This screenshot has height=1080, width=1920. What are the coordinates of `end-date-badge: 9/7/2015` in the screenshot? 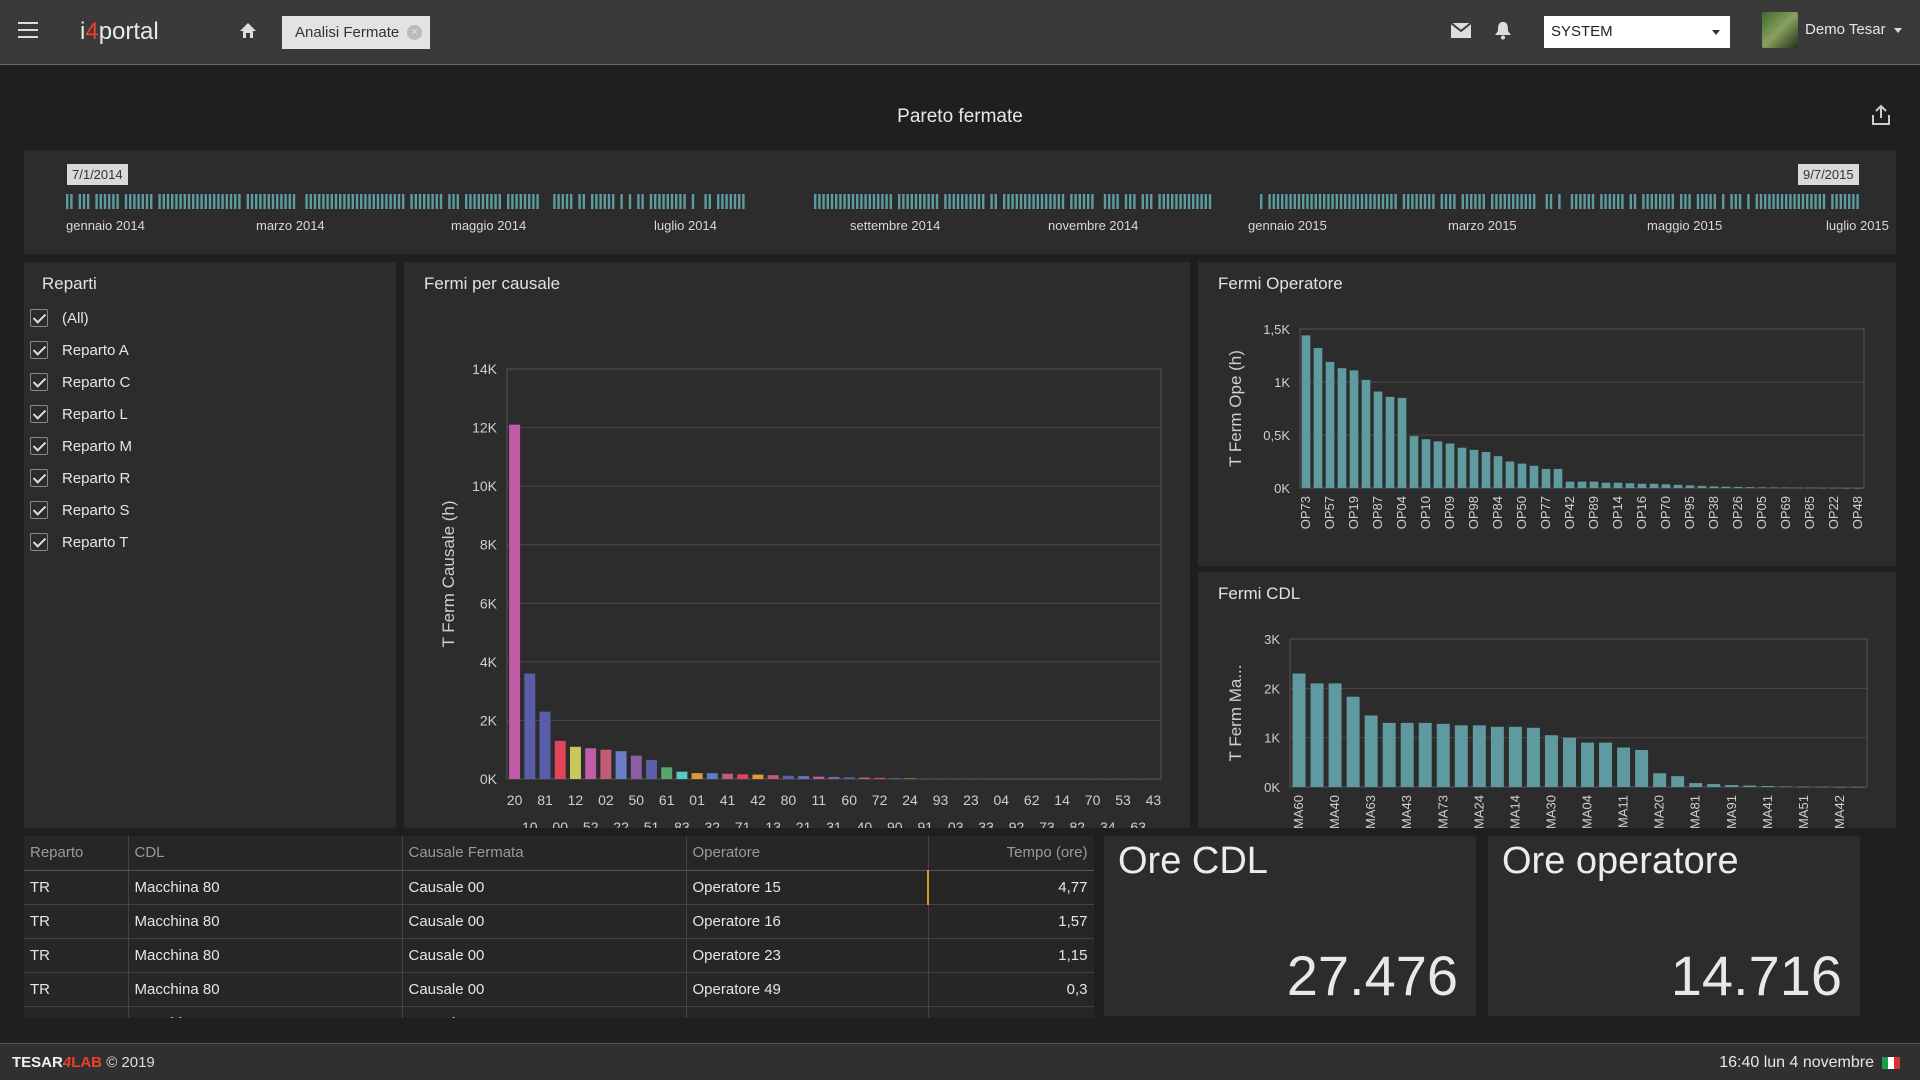 It's located at (1828, 174).